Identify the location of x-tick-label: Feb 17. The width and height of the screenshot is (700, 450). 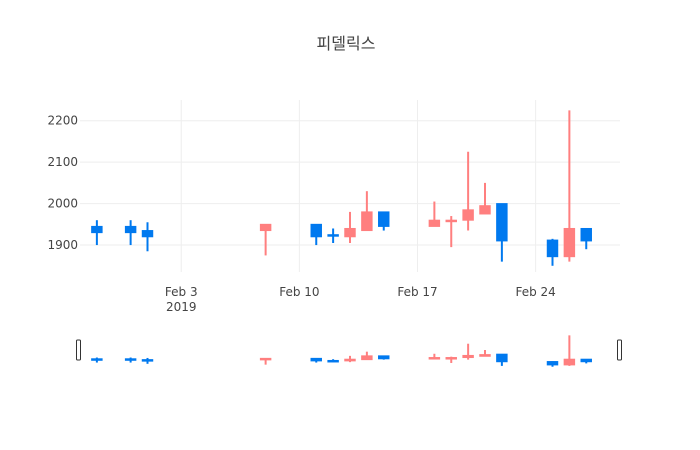
(417, 292).